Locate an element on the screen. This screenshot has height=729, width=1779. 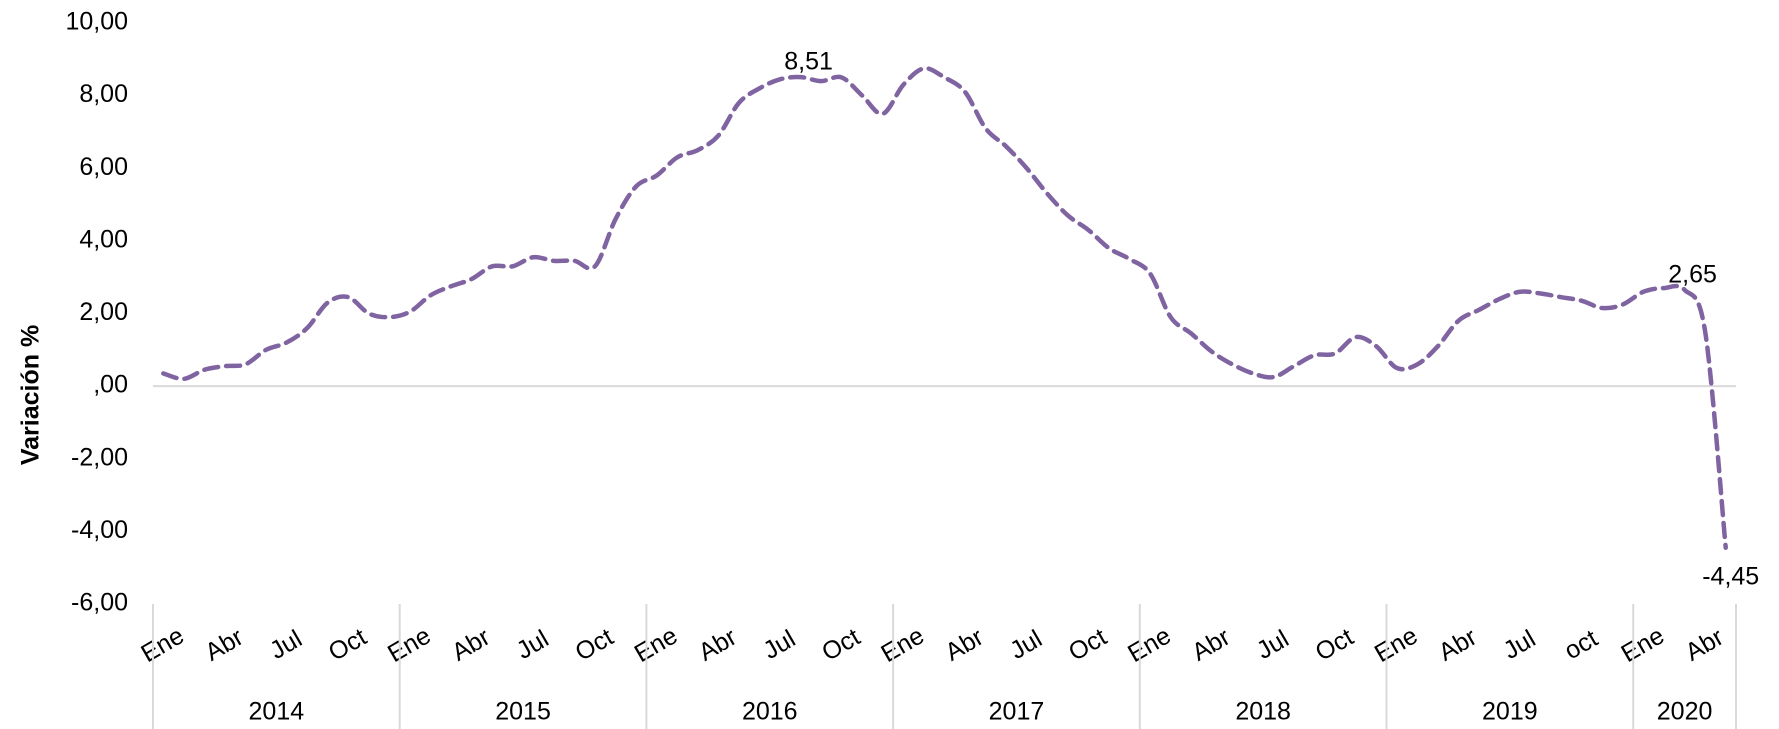
x-tick-label: oct is located at coordinates (1581, 644).